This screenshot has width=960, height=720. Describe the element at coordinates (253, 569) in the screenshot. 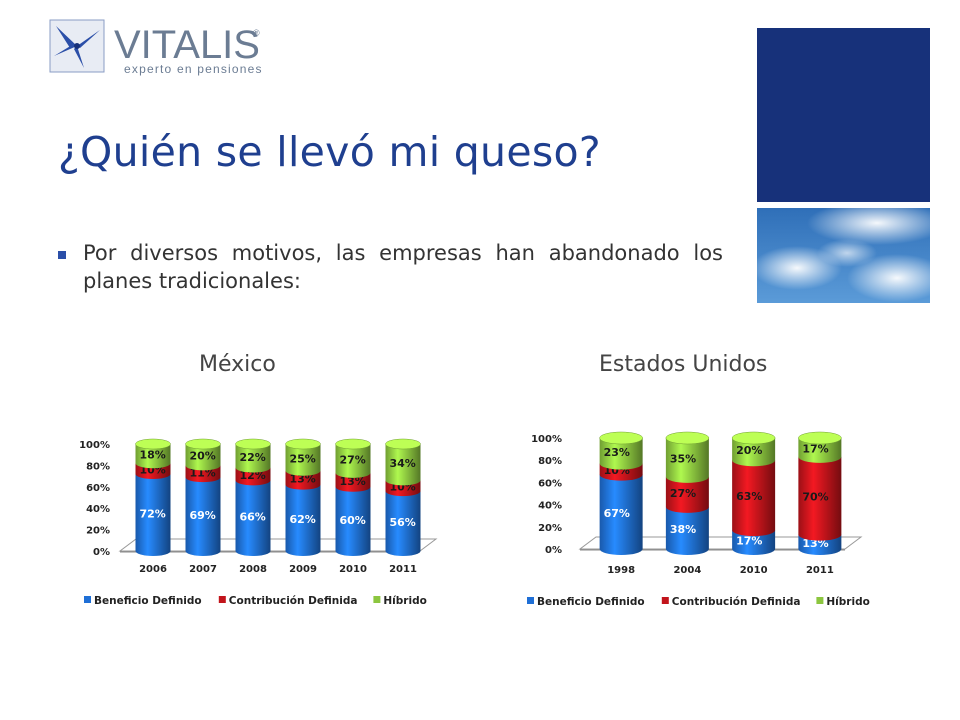

I see `x-tick-label: 2008` at that location.